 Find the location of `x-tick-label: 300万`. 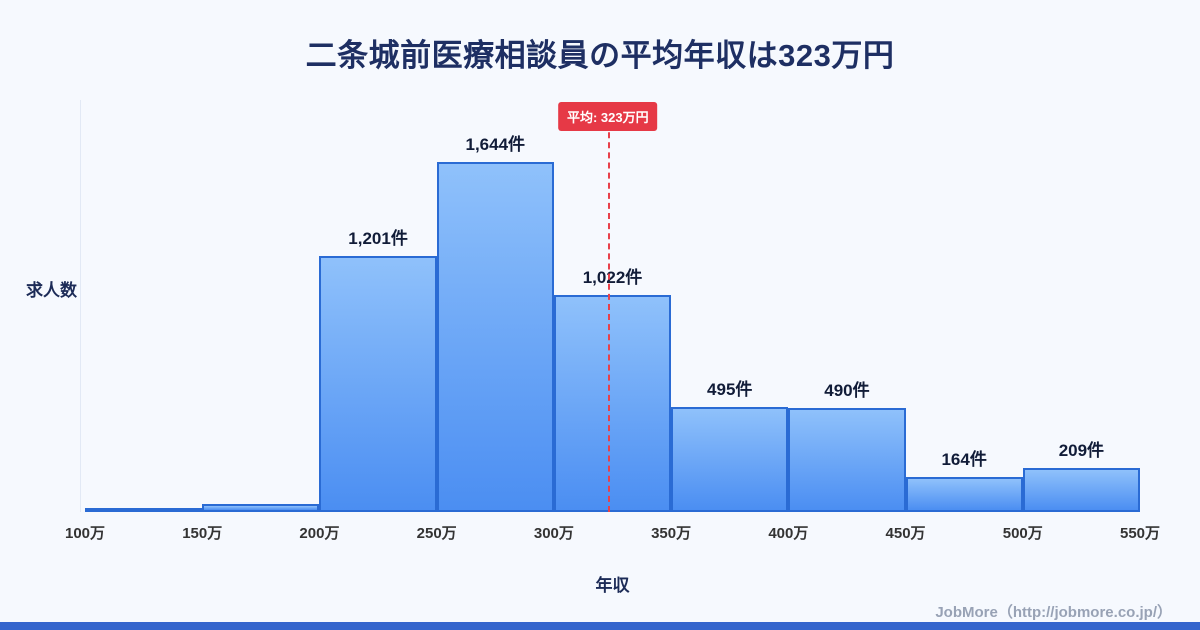

x-tick-label: 300万 is located at coordinates (553, 533).